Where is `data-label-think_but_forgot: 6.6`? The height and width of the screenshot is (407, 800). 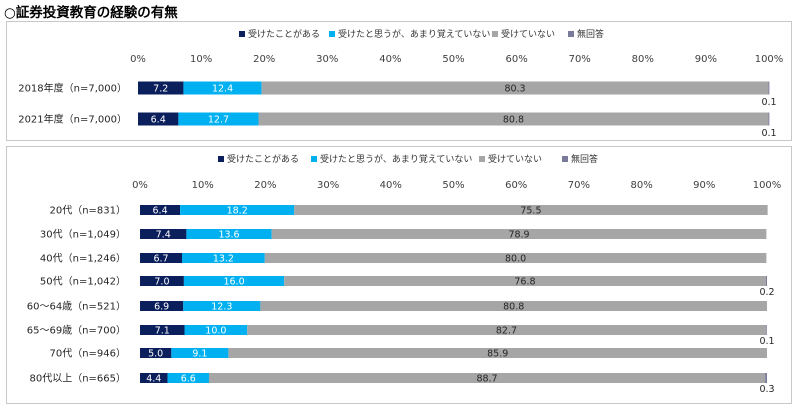 data-label-think_but_forgot: 6.6 is located at coordinates (188, 379).